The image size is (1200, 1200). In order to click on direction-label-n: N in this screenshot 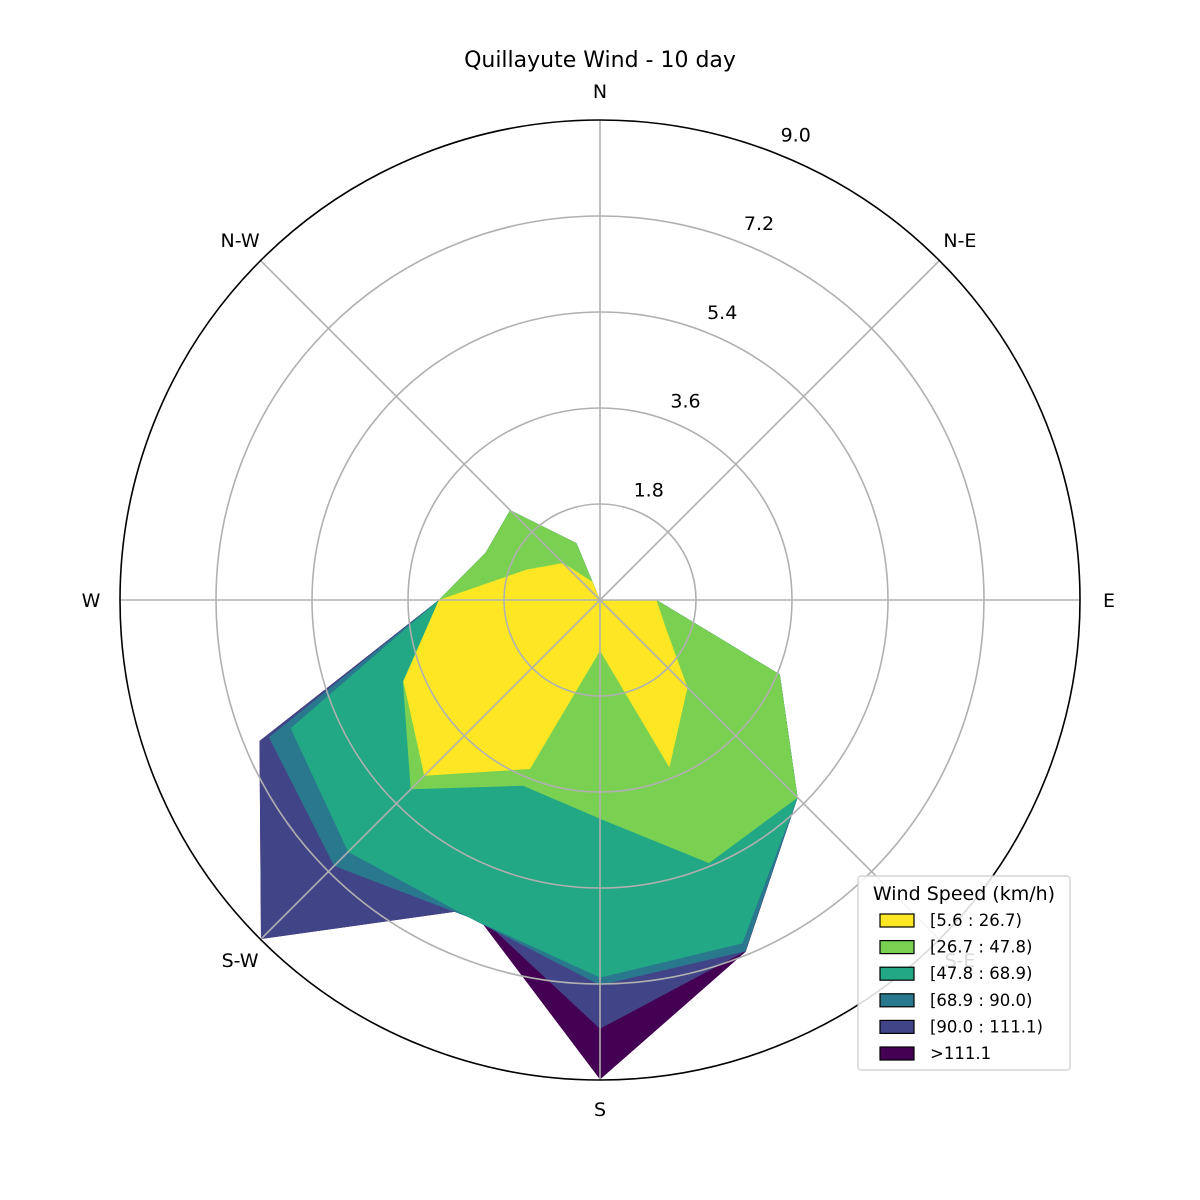, I will do `click(600, 92)`.